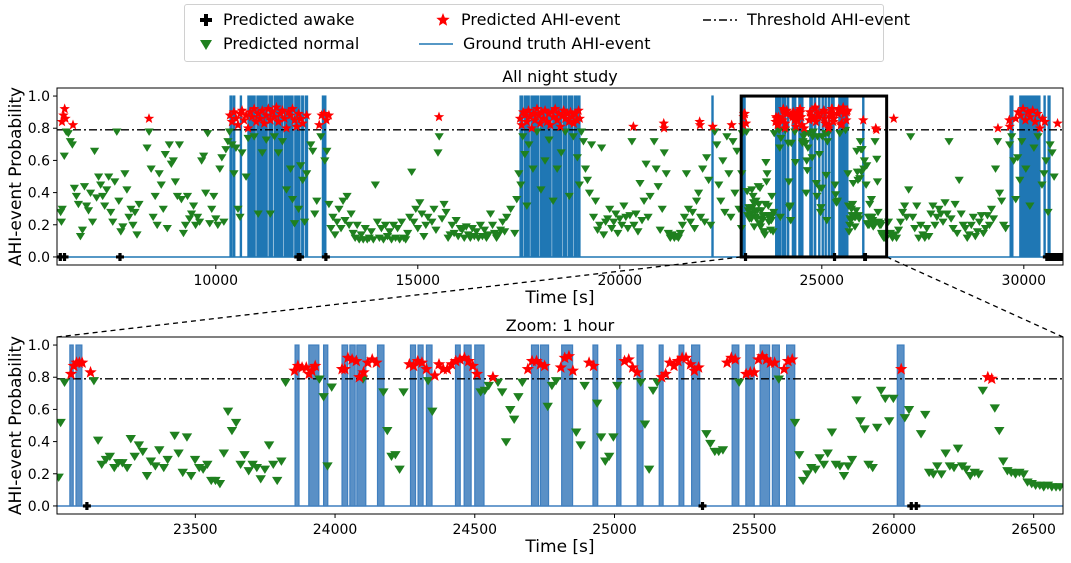  What do you see at coordinates (276, 19) in the screenshot?
I see `legend-item-predicted-awake: Predicted awake` at bounding box center [276, 19].